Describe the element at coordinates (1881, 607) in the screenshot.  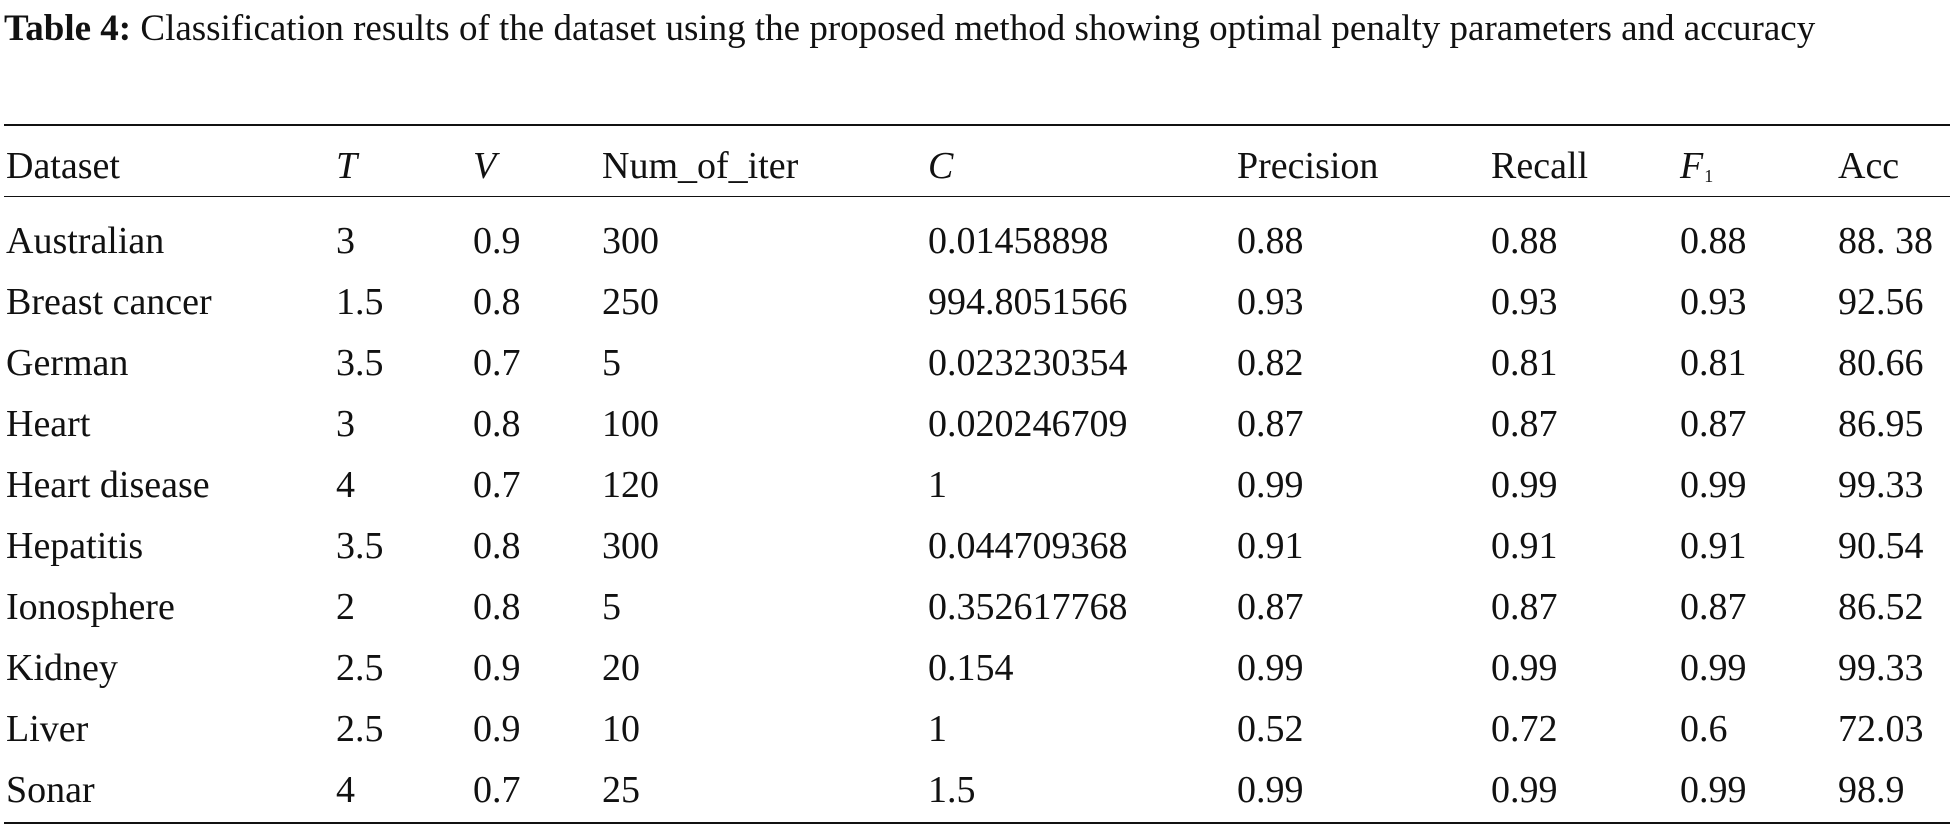
I see `table-cell: 86.52` at that location.